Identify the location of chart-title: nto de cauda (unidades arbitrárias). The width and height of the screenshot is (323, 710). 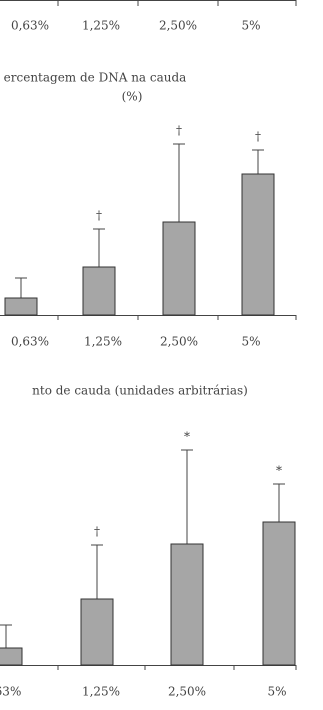
(140, 391).